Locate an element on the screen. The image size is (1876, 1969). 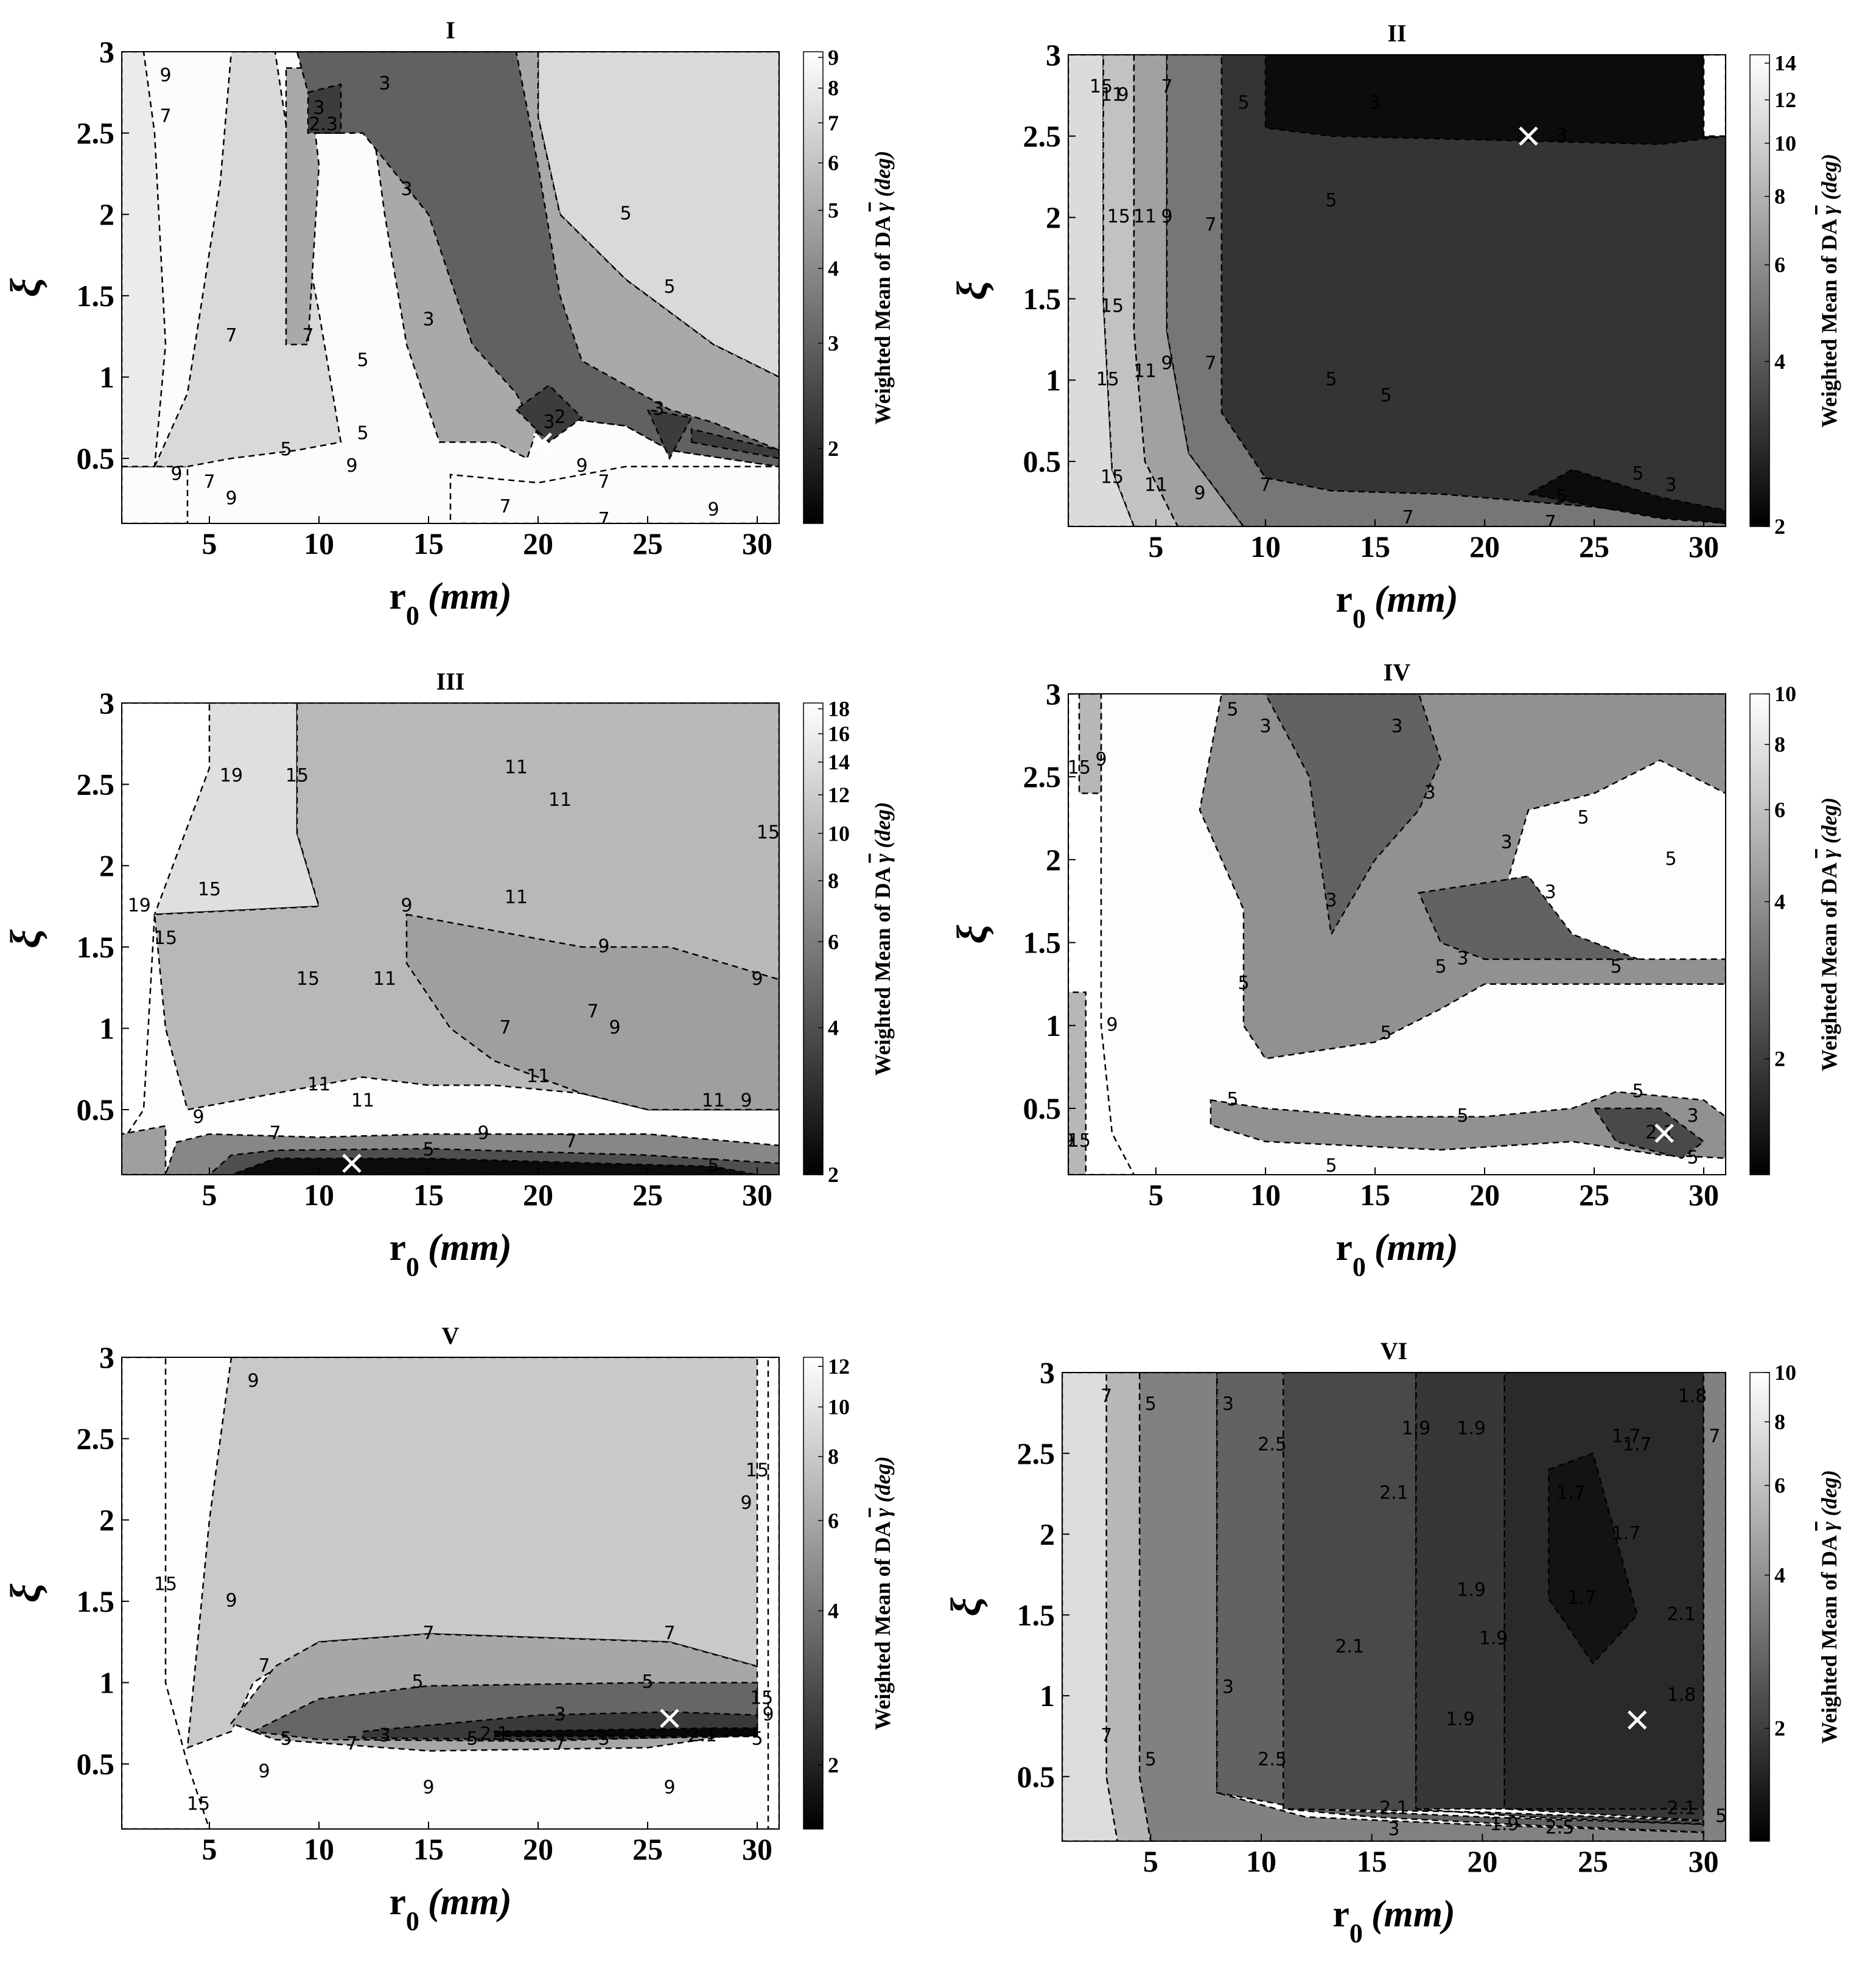
x-tick-label: 30 is located at coordinates (757, 543).